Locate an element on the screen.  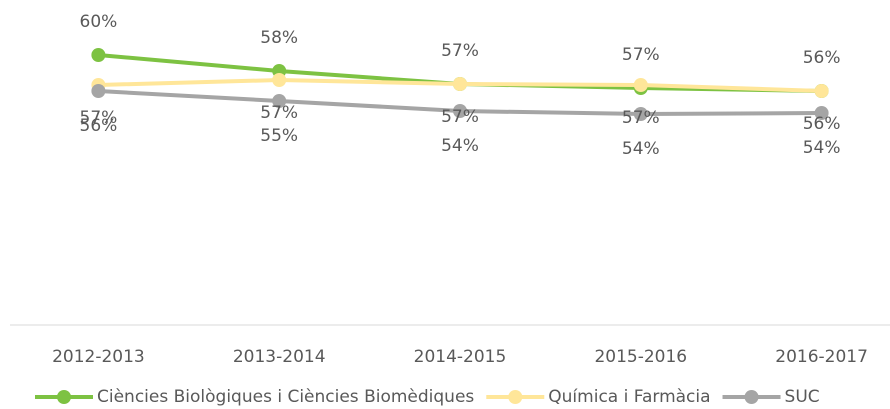
x-tick-label: 2012-2013 is located at coordinates (98, 357).